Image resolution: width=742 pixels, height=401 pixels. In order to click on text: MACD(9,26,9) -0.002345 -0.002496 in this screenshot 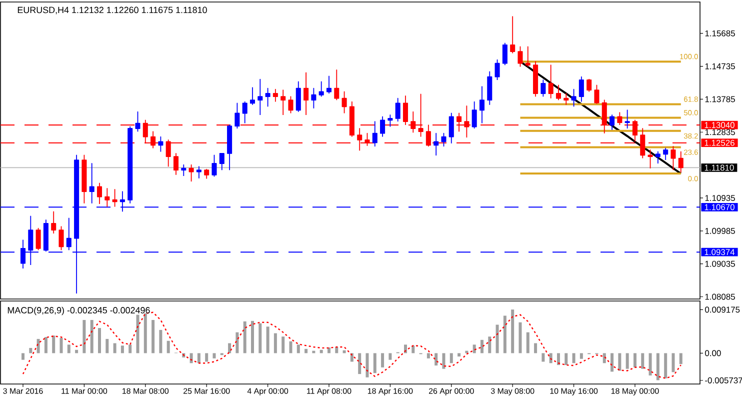, I will do `click(79, 311)`.